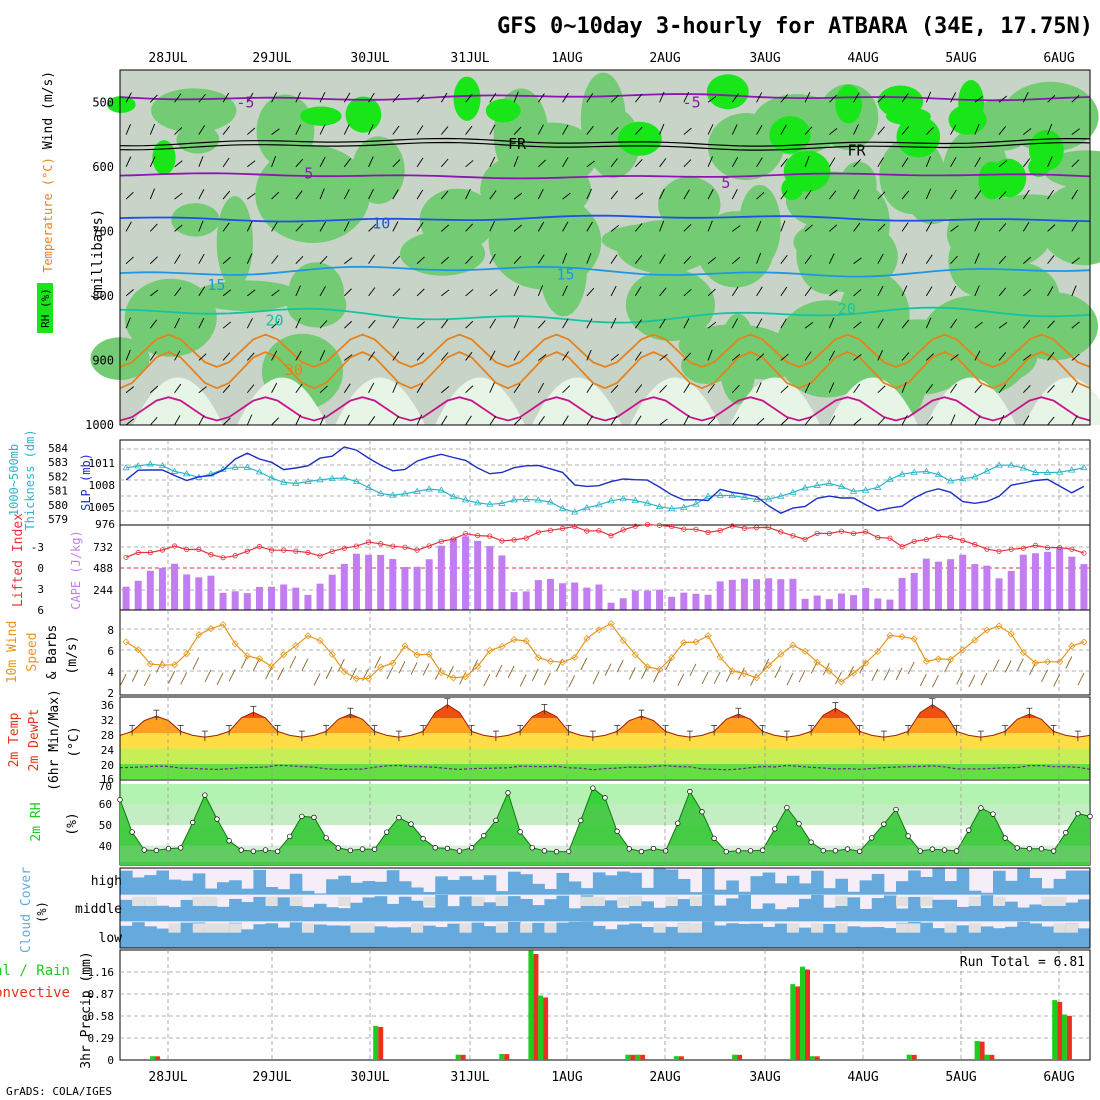  What do you see at coordinates (103, 167) in the screenshot?
I see `pressure-tick-label: 600` at bounding box center [103, 167].